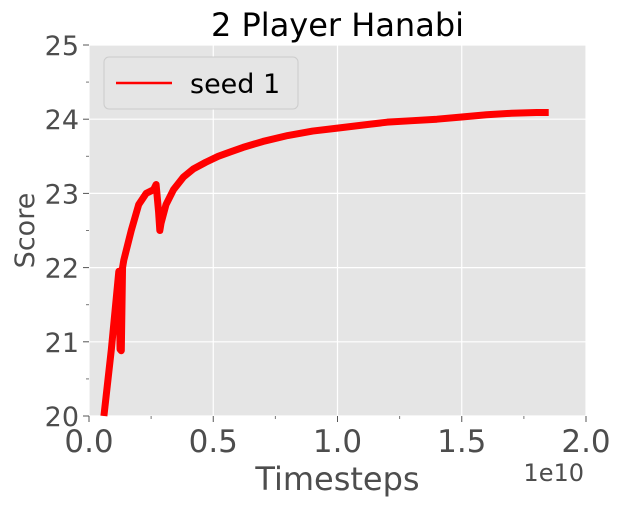 Image resolution: width=622 pixels, height=508 pixels. What do you see at coordinates (553, 473) in the screenshot?
I see `x-axis-offset-label: 1e10` at bounding box center [553, 473].